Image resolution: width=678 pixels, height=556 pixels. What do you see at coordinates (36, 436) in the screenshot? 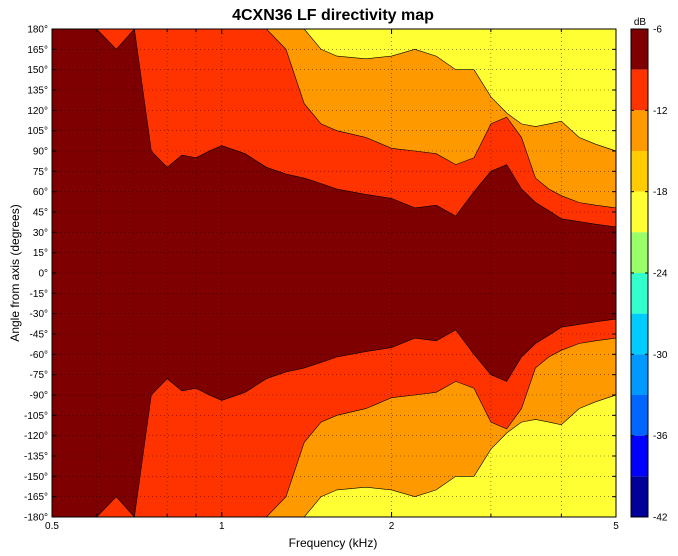
I see `y-tick-label: -120°` at bounding box center [36, 436].